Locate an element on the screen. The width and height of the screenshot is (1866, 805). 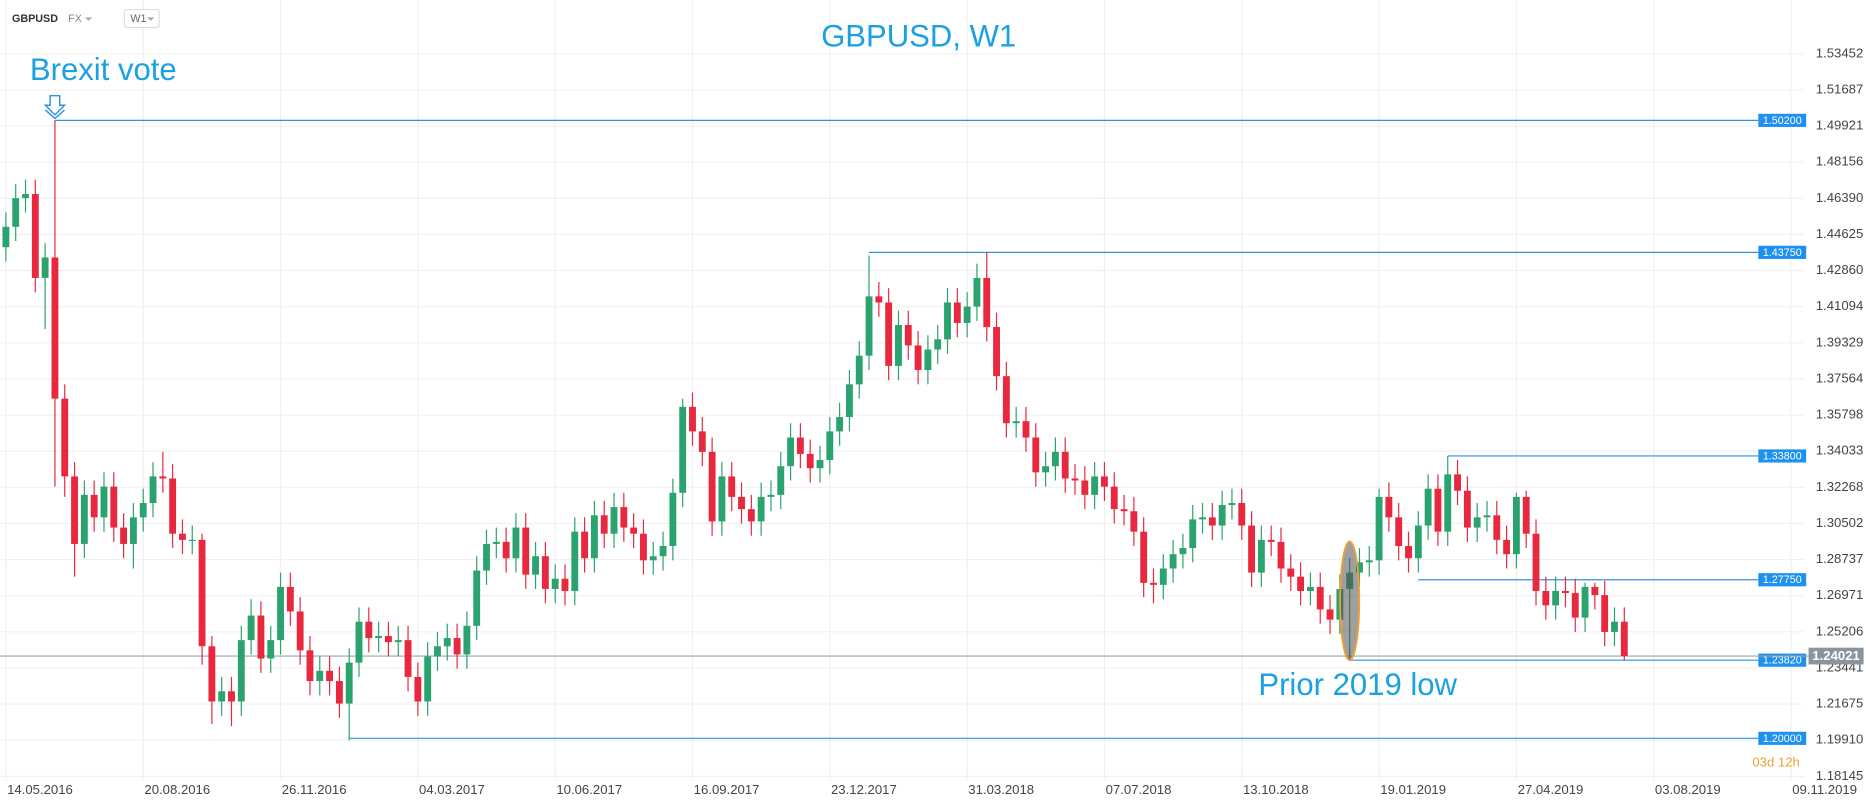
symbol: GBPUSD is located at coordinates (35, 19).